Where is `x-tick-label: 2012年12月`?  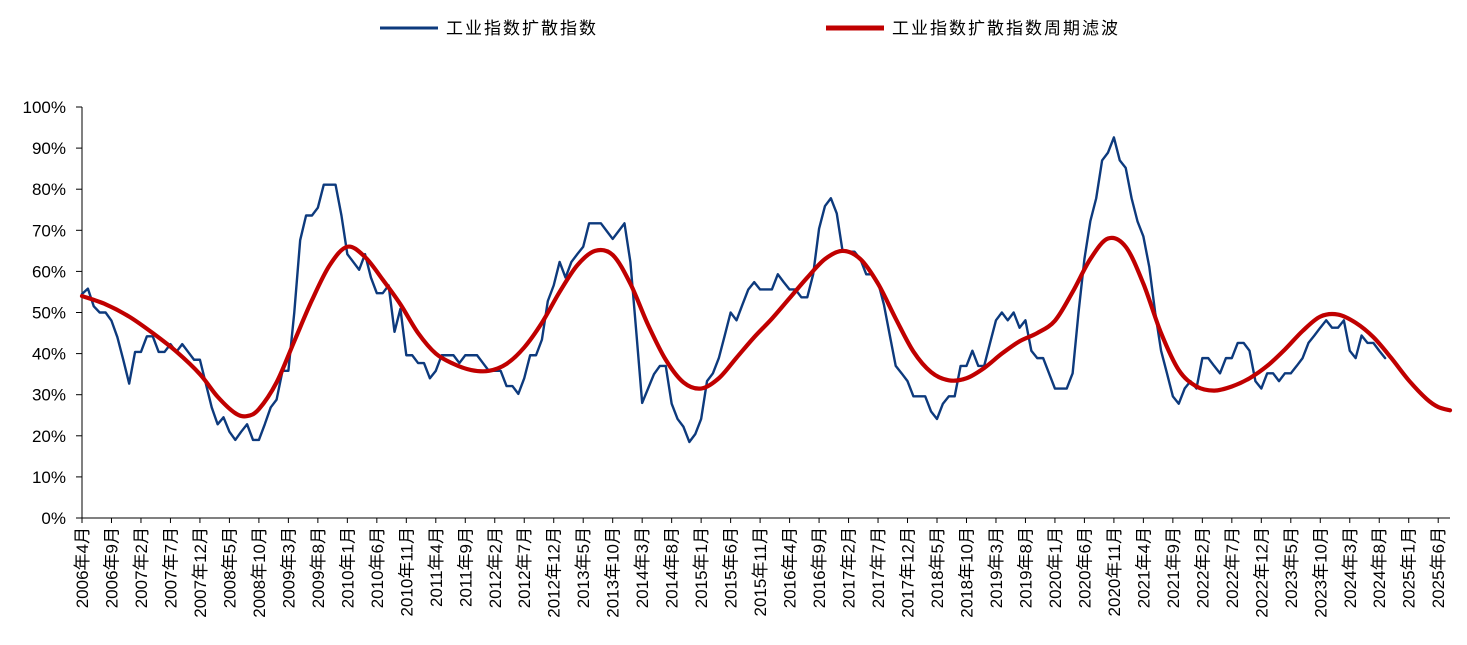 x-tick-label: 2012年12月 is located at coordinates (554, 572).